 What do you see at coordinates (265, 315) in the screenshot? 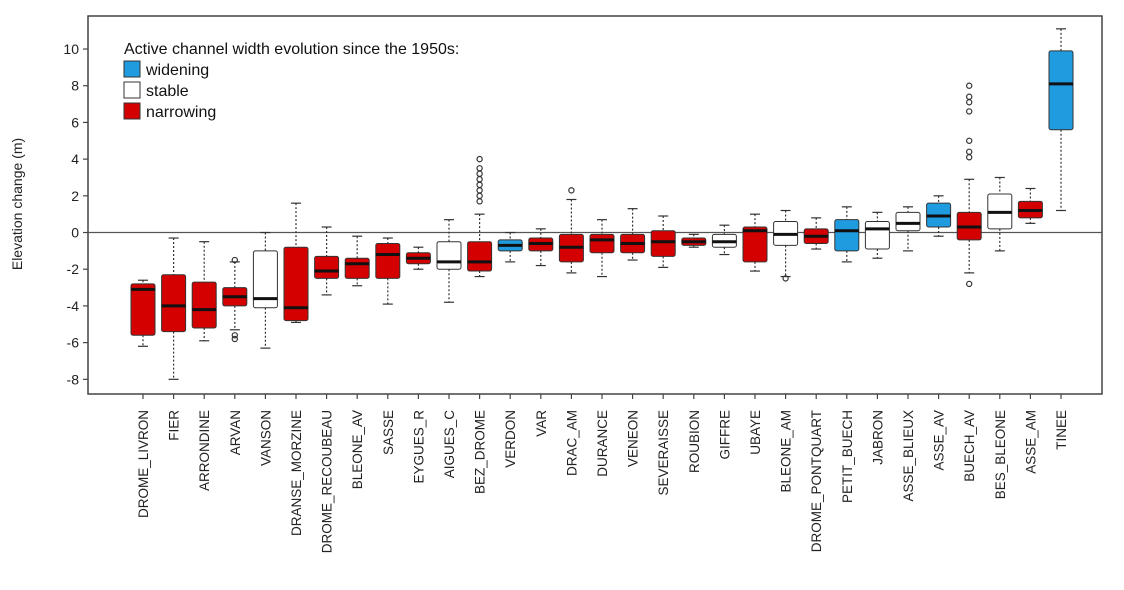
I see `box-vanson` at bounding box center [265, 315].